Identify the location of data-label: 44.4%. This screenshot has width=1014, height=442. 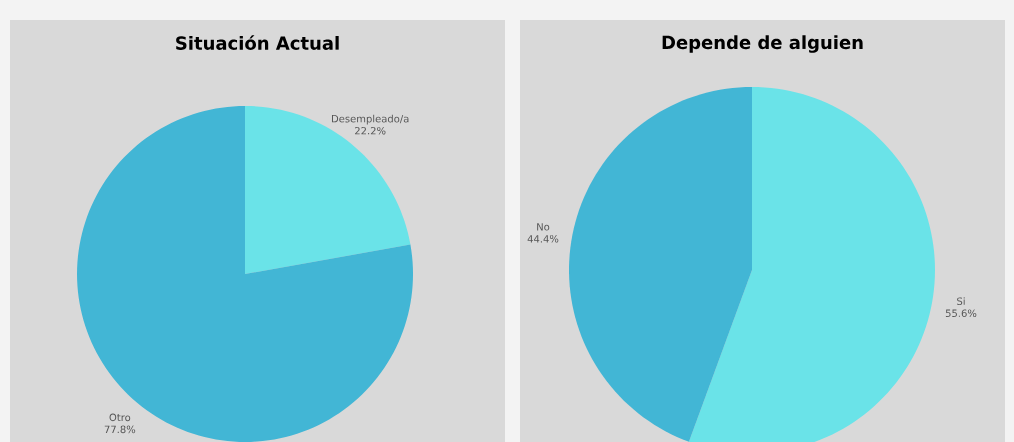
(543, 238).